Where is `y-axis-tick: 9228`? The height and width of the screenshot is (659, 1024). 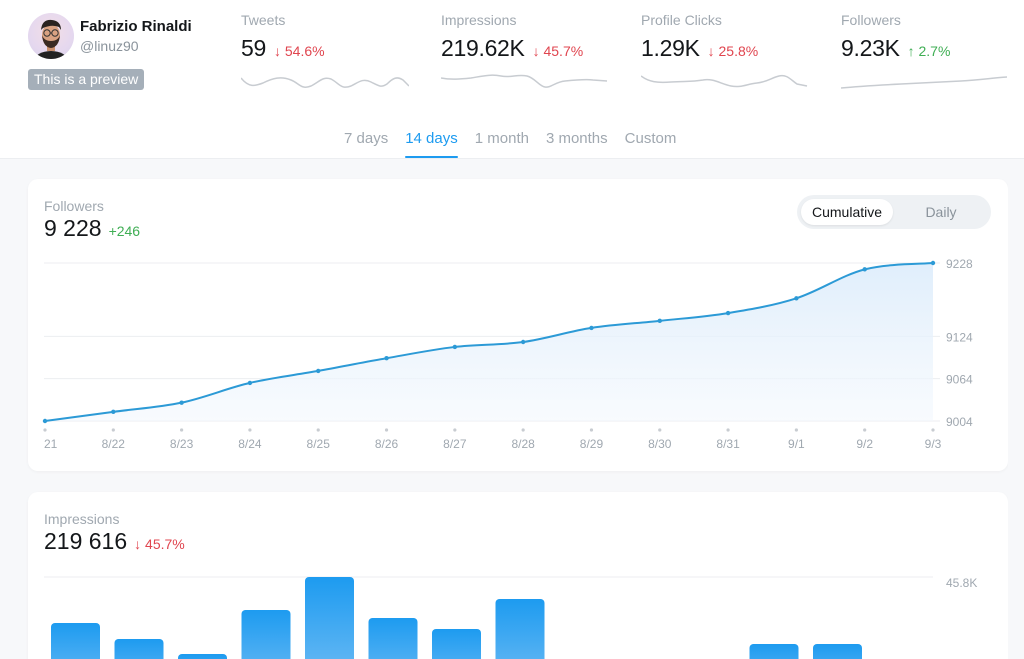
y-axis-tick: 9228 is located at coordinates (959, 264).